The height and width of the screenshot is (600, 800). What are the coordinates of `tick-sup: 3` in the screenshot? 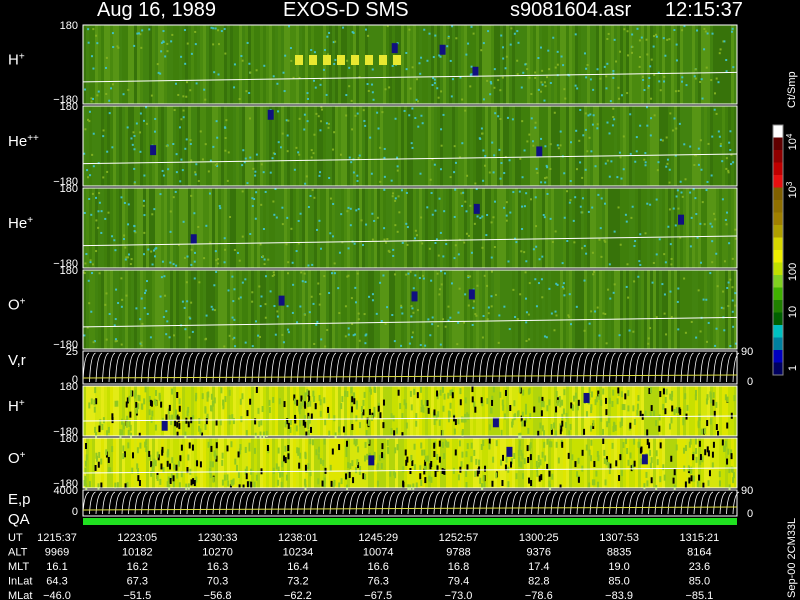 It's located at (789, 183).